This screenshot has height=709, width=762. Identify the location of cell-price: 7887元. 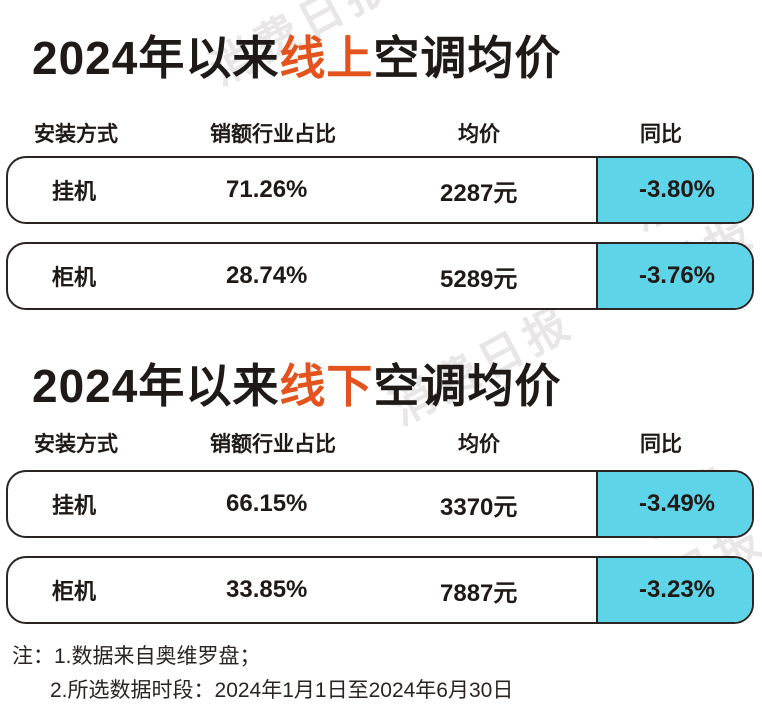
(479, 593).